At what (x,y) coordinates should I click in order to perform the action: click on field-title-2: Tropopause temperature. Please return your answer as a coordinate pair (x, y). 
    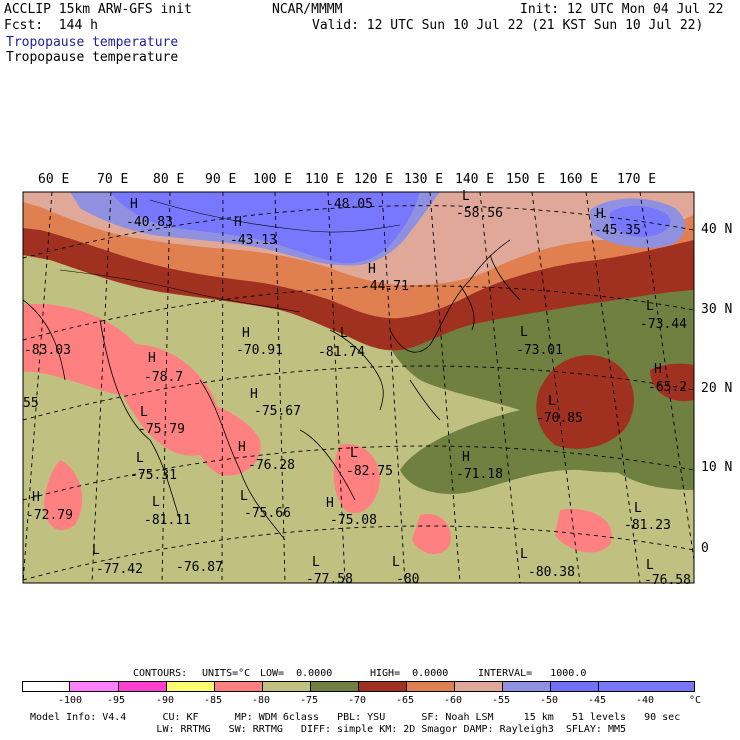
    Looking at the image, I should click on (92, 57).